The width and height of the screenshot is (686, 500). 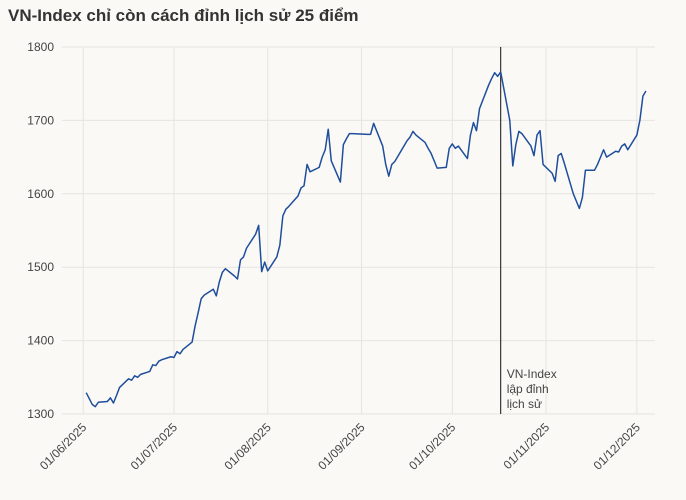 What do you see at coordinates (341, 446) in the screenshot?
I see `x-tick-label: 01/09/2025` at bounding box center [341, 446].